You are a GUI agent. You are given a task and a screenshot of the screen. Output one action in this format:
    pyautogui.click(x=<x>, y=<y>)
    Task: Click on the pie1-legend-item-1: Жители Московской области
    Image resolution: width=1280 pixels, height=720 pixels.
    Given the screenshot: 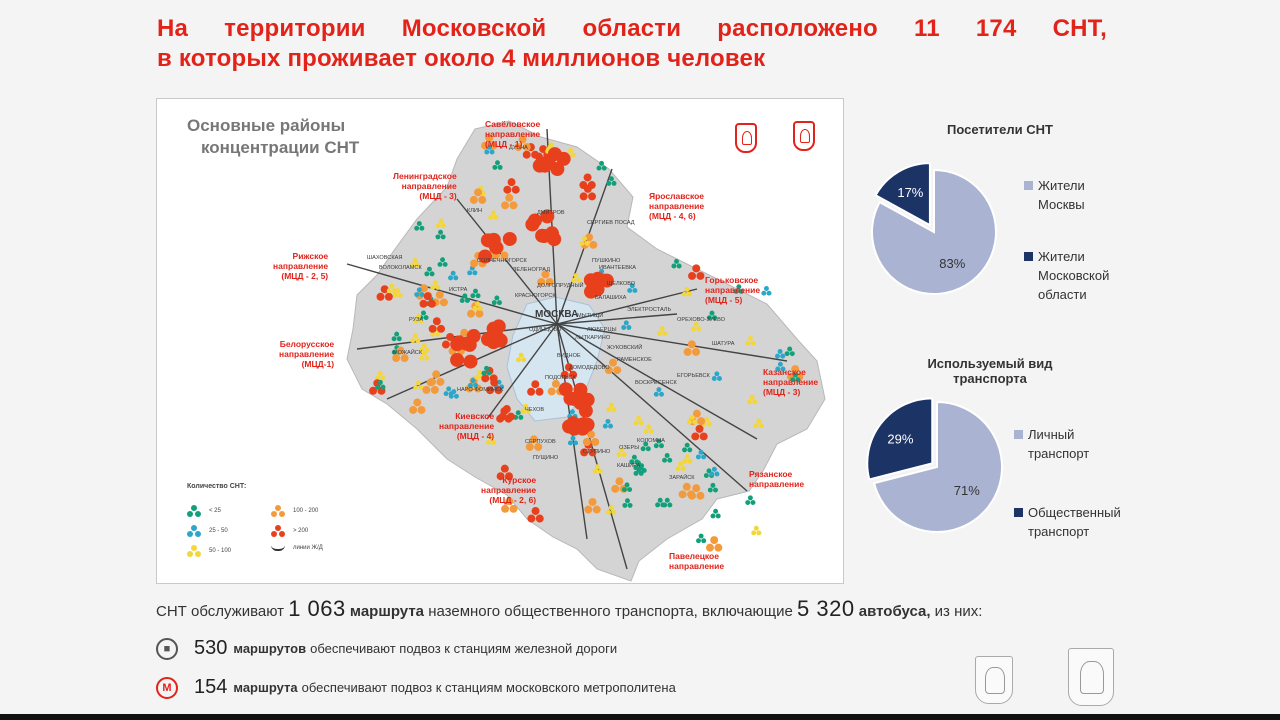 What is the action you would take?
    pyautogui.click(x=1066, y=275)
    